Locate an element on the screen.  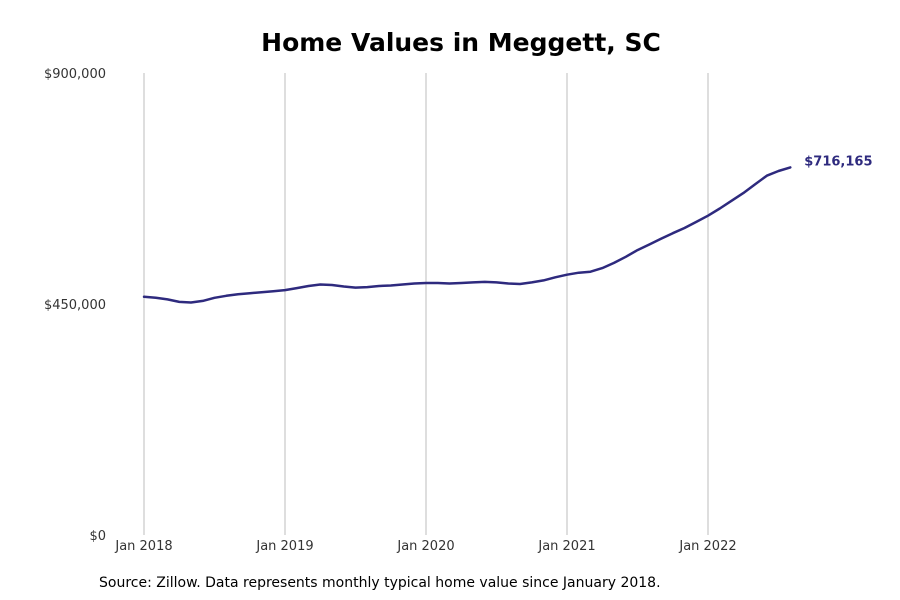
y-tick-label: $450,000 is located at coordinates (75, 305).